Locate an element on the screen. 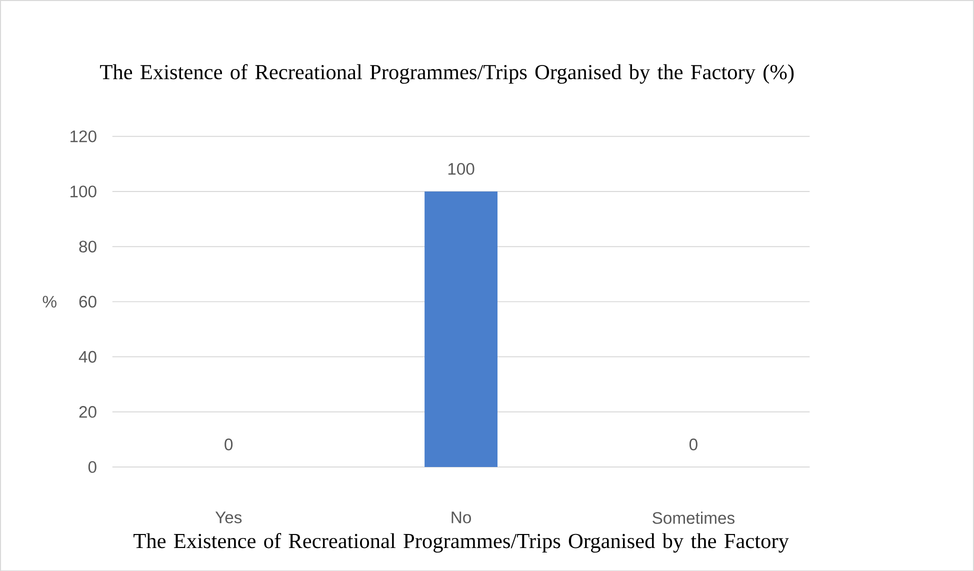 The height and width of the screenshot is (571, 974). x-tick-label: No is located at coordinates (461, 517).